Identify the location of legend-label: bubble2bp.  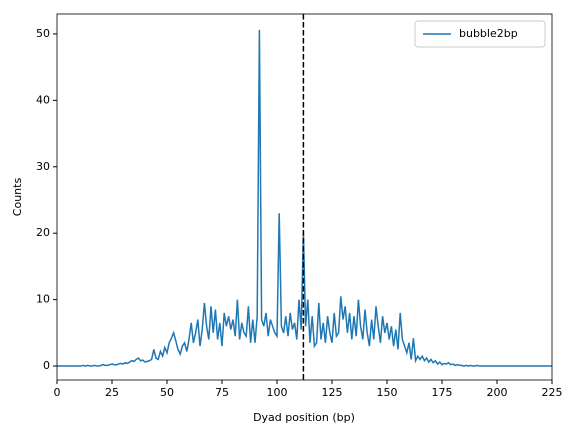
(488, 33).